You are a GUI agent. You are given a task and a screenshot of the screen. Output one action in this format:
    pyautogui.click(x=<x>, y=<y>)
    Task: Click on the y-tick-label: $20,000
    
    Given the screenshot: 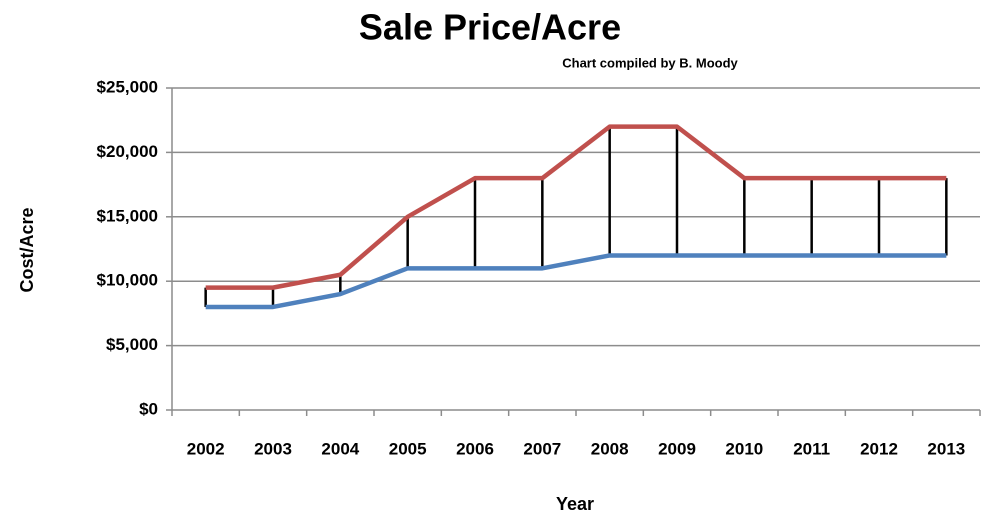 What is the action you would take?
    pyautogui.click(x=127, y=151)
    